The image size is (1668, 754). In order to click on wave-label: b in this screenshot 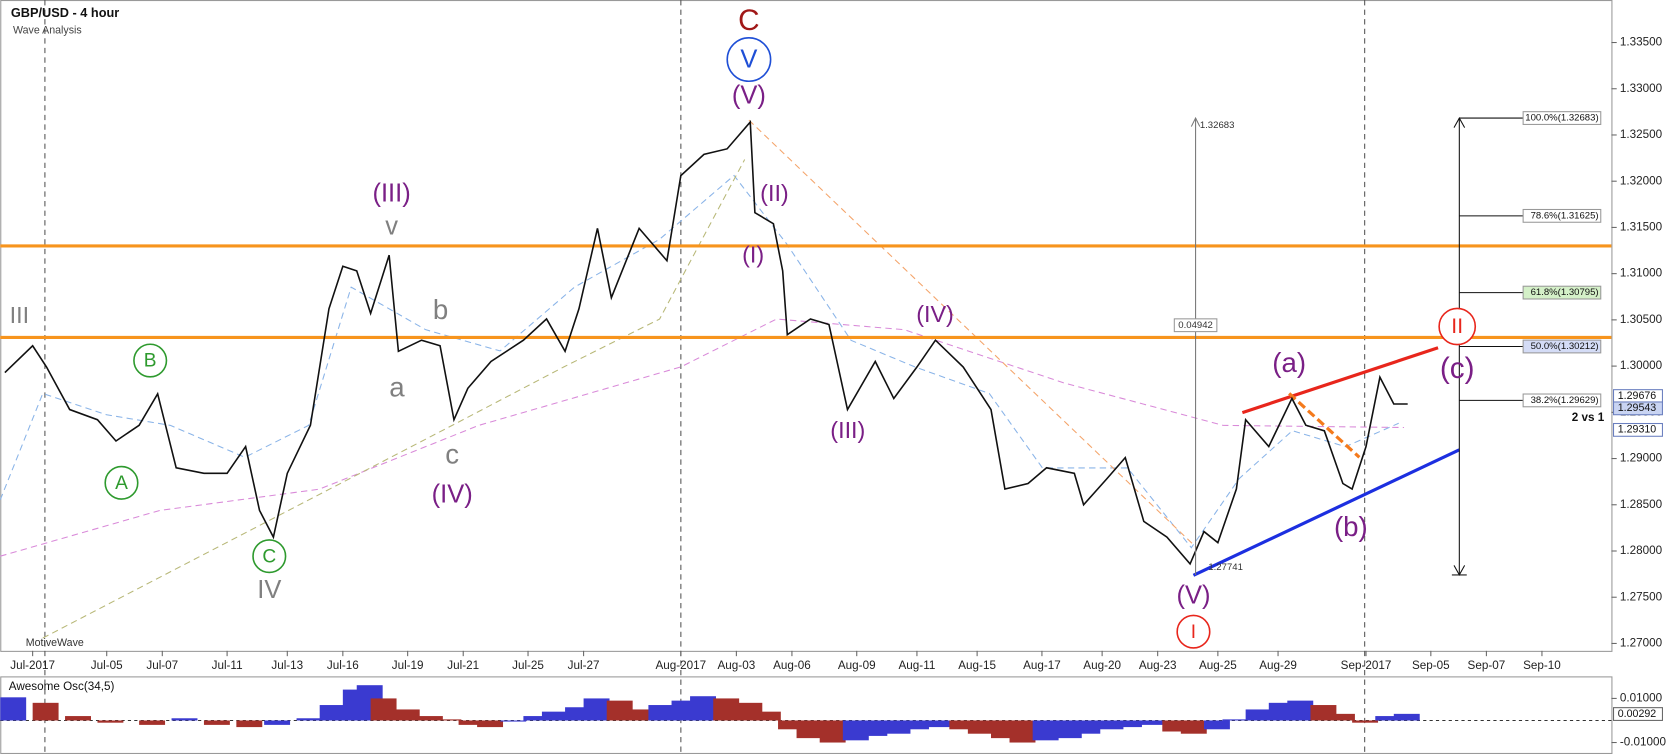, I will do `click(440, 309)`.